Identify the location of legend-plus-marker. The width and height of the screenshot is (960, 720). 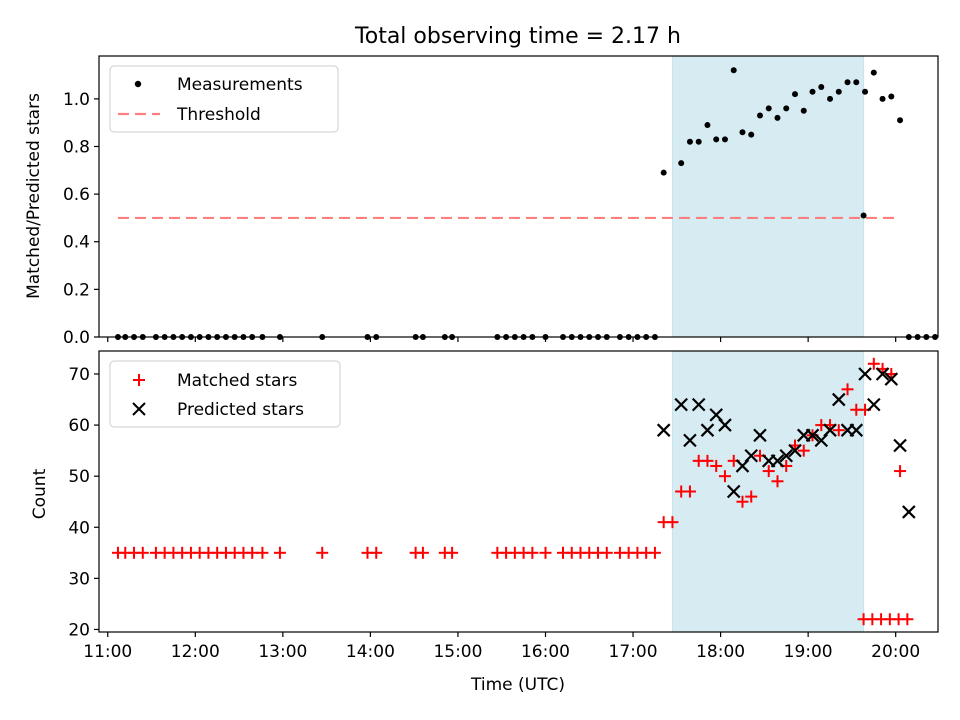
(139, 380).